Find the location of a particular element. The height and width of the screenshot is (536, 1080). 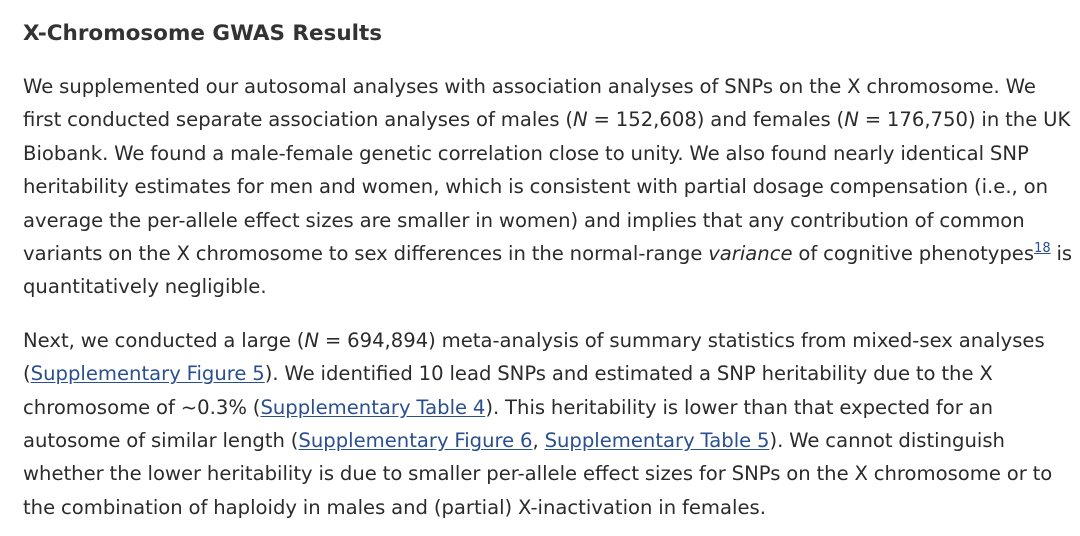

citation-superscript: 18 is located at coordinates (1042, 248).